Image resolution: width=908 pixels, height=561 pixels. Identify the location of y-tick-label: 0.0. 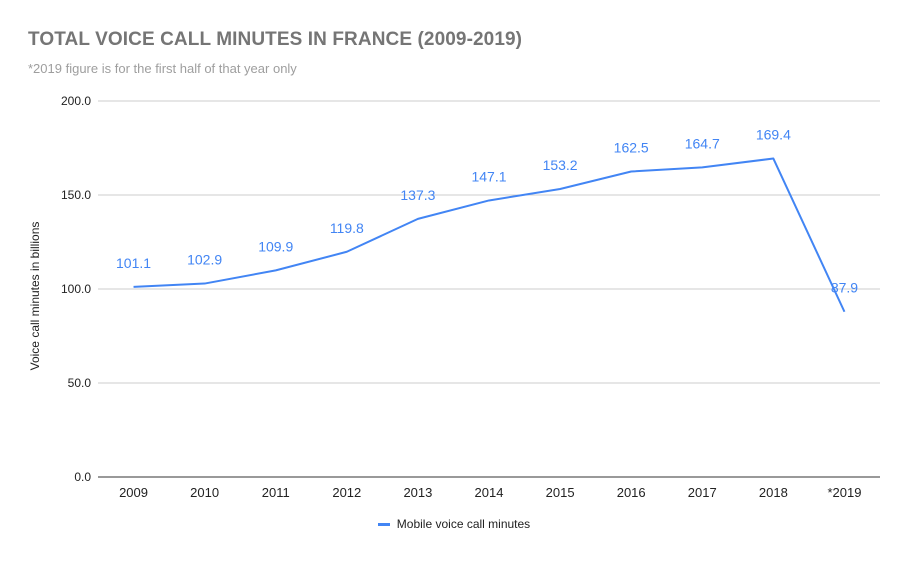
(82, 477).